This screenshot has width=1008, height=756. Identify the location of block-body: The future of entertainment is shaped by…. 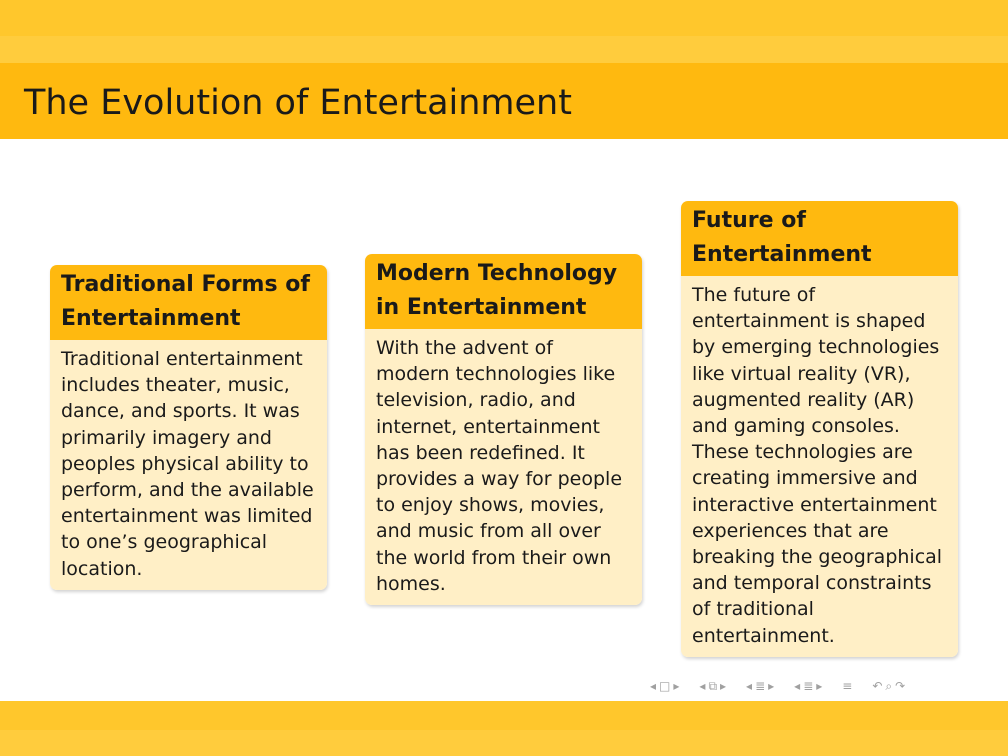
(819, 466).